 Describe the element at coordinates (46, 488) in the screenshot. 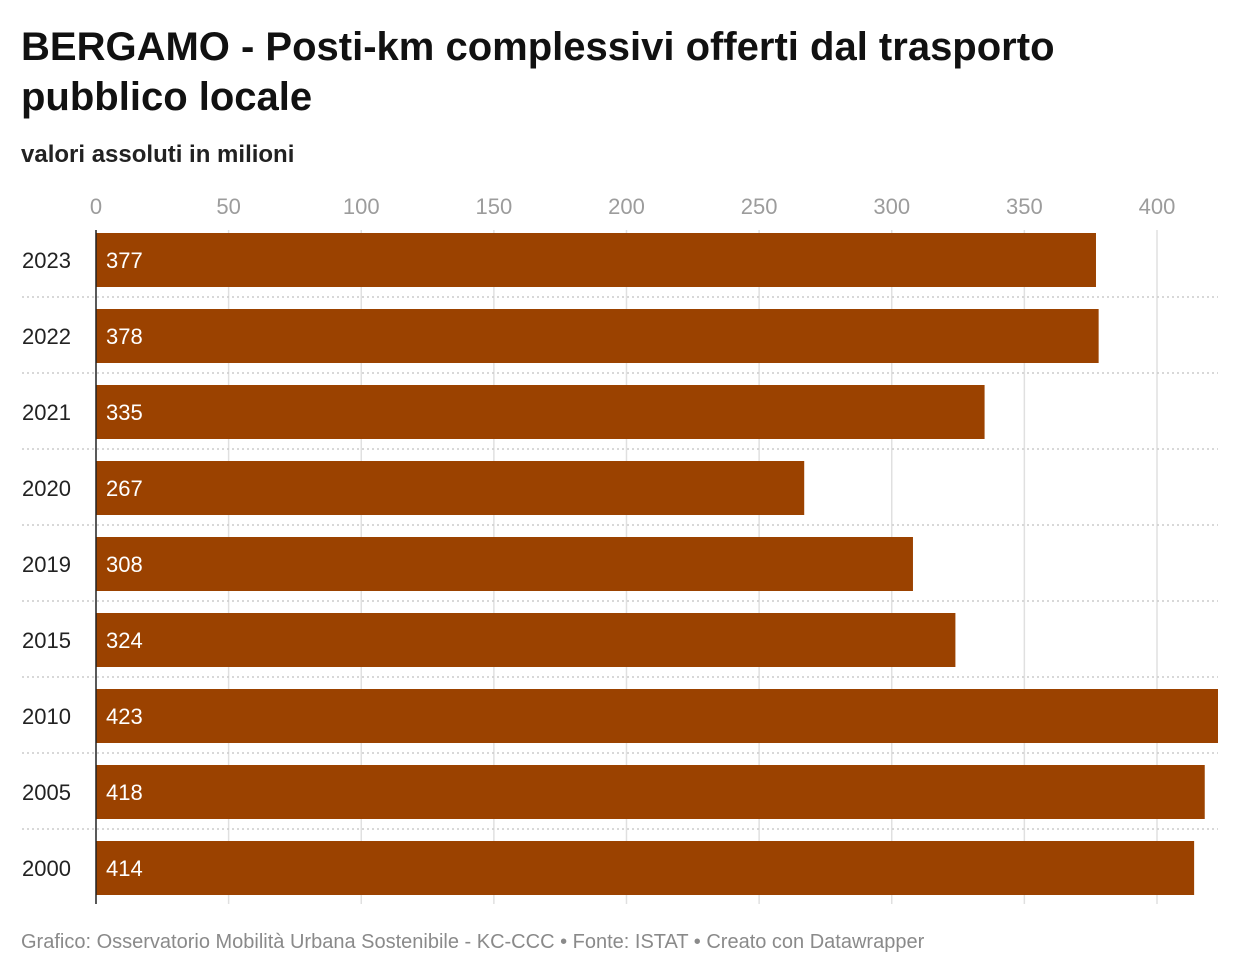

I see `category-label: 2020` at that location.